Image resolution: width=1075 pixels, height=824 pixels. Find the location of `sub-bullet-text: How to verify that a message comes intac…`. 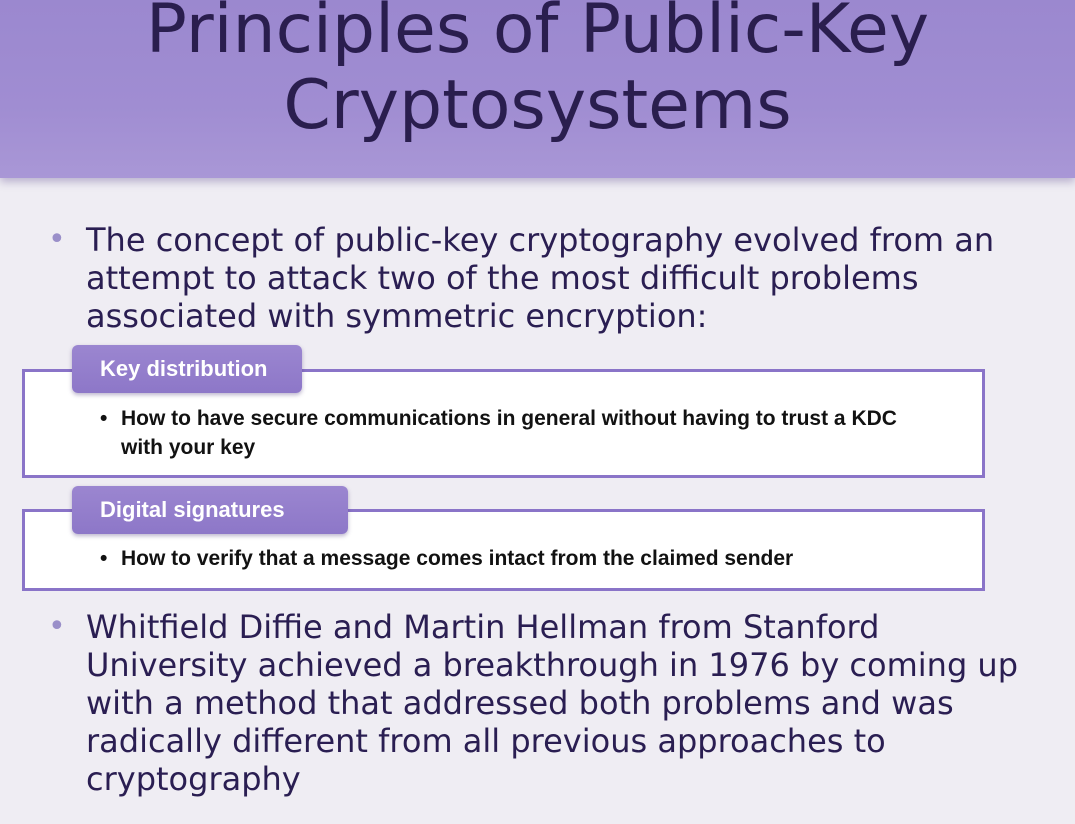

sub-bullet-text: How to verify that a message comes intac… is located at coordinates (457, 558).